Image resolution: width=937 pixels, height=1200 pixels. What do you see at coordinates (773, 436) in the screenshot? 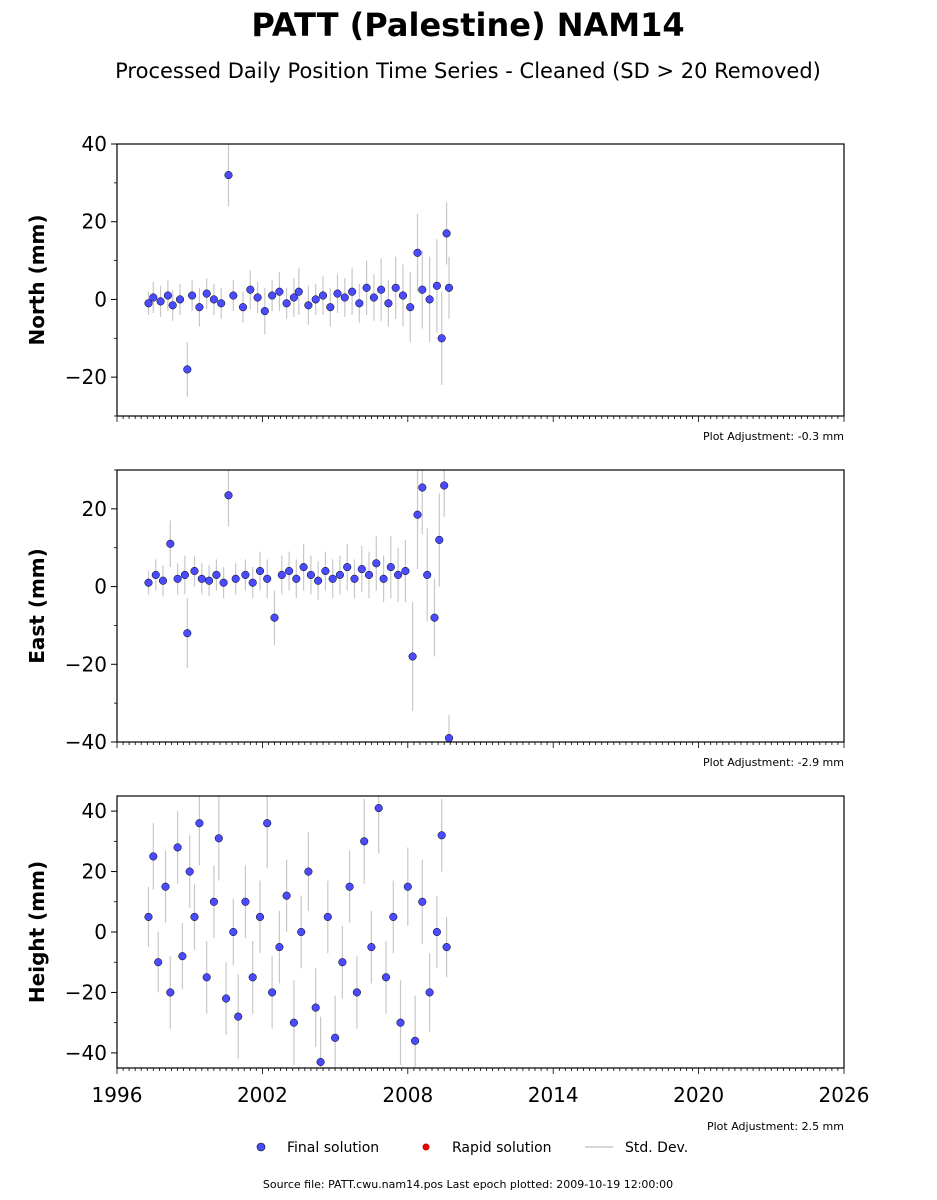
I see `plot-adjustment-note: Plot Adjustment: -0.3 mm` at bounding box center [773, 436].